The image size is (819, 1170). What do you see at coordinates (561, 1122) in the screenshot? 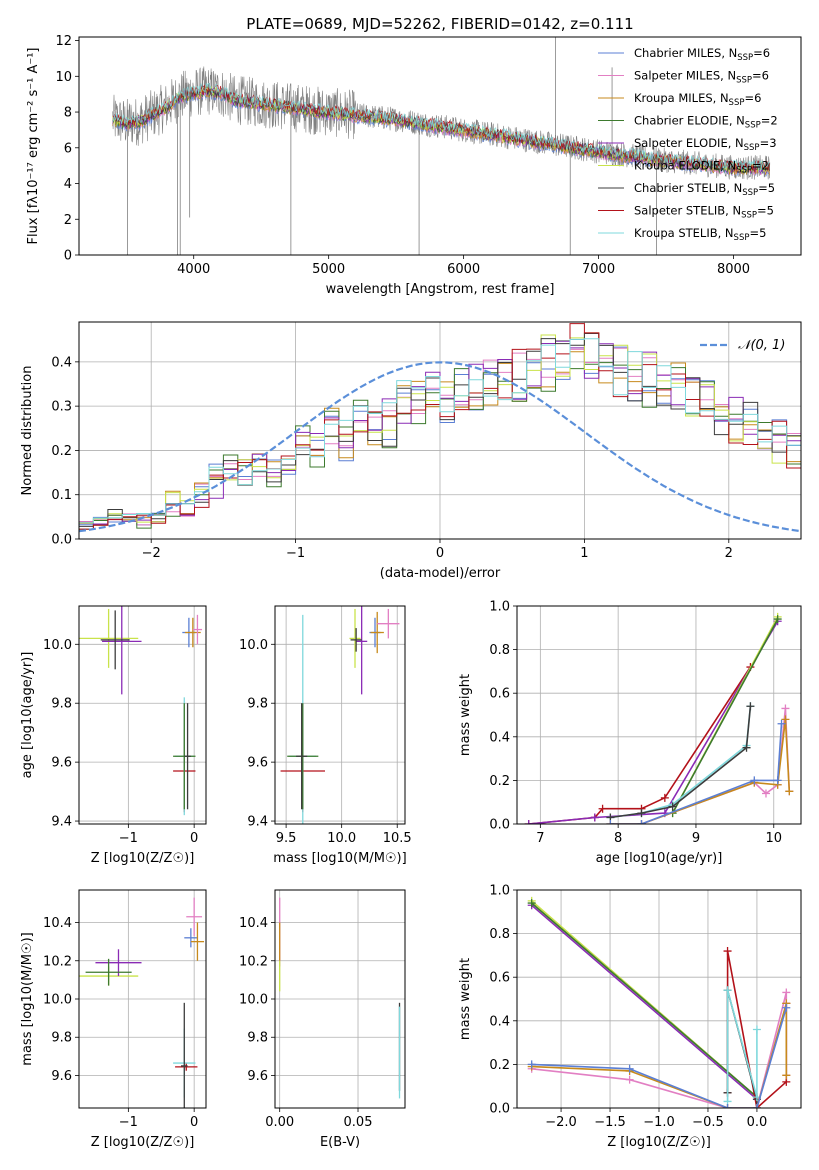
I see `x-tick-label: −2.0` at bounding box center [561, 1122].